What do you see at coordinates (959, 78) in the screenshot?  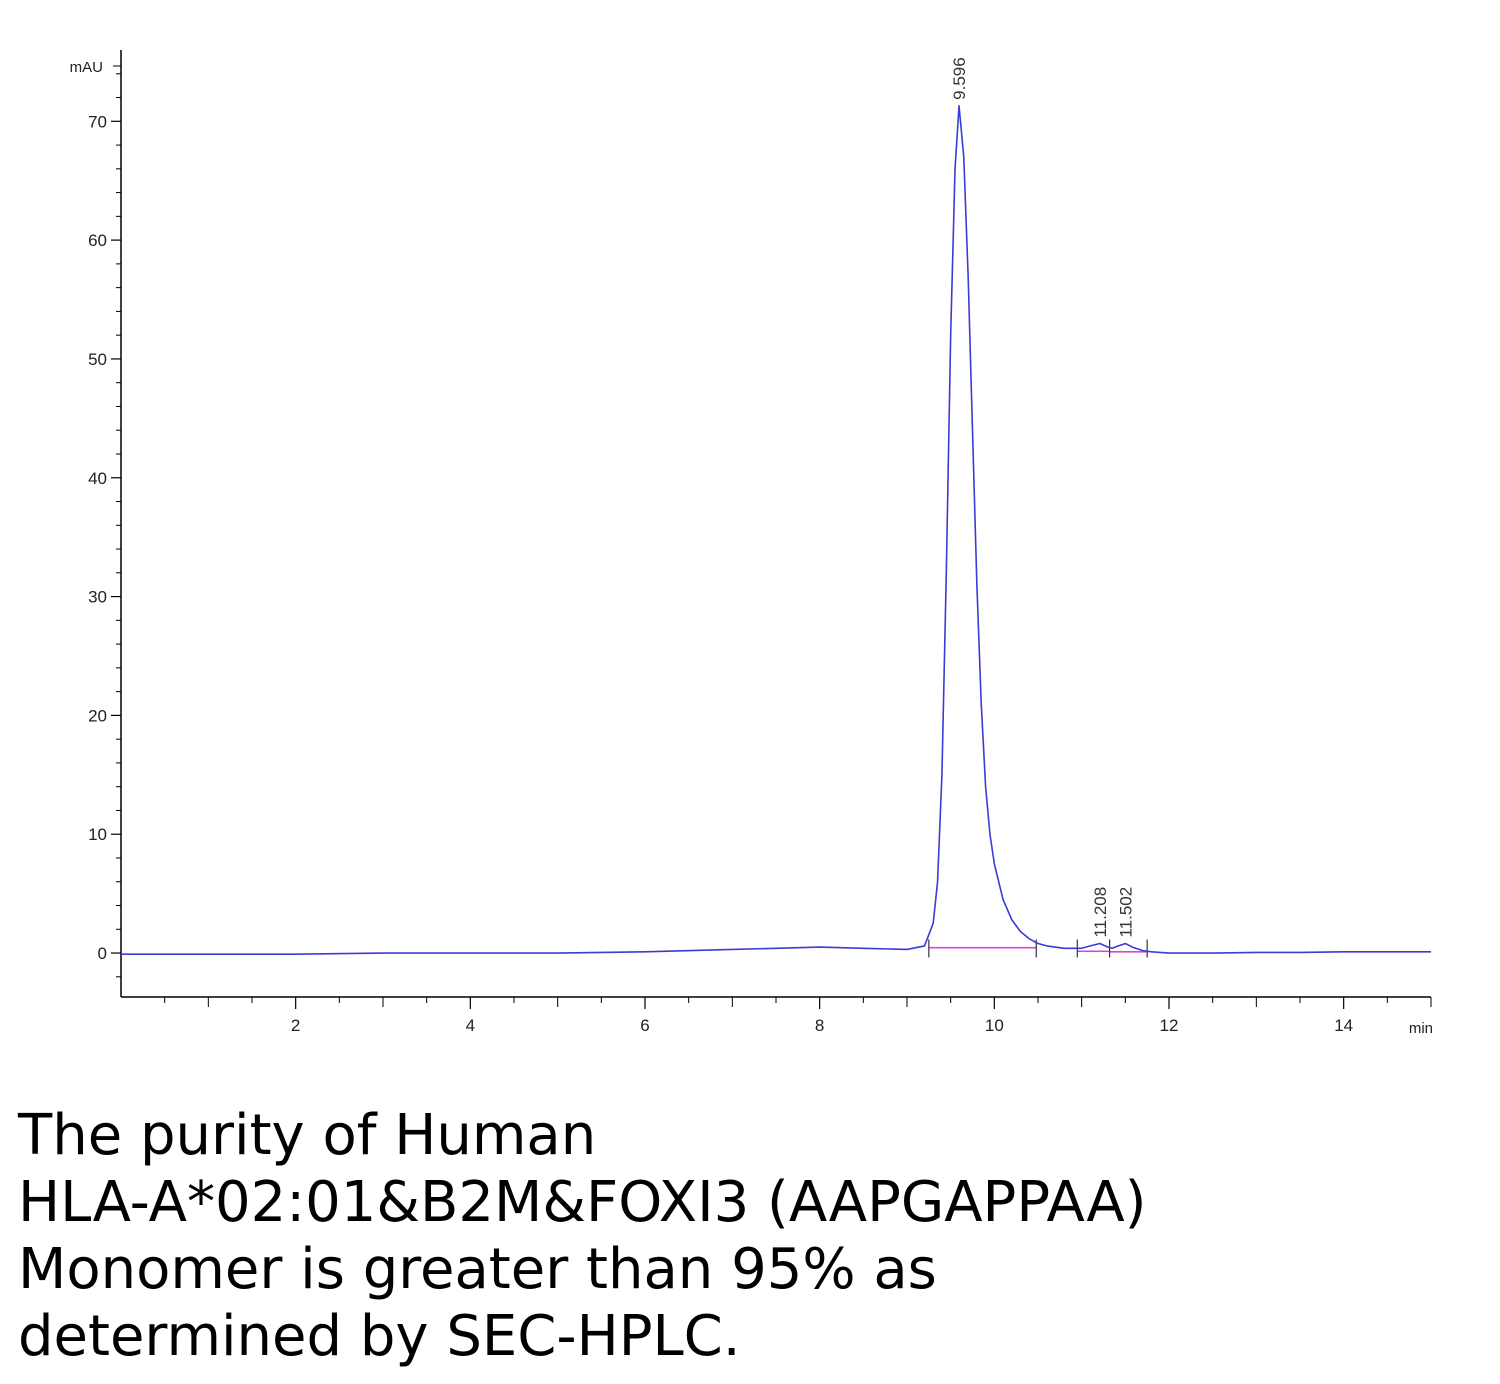 I see `peak-label: 9.596` at bounding box center [959, 78].